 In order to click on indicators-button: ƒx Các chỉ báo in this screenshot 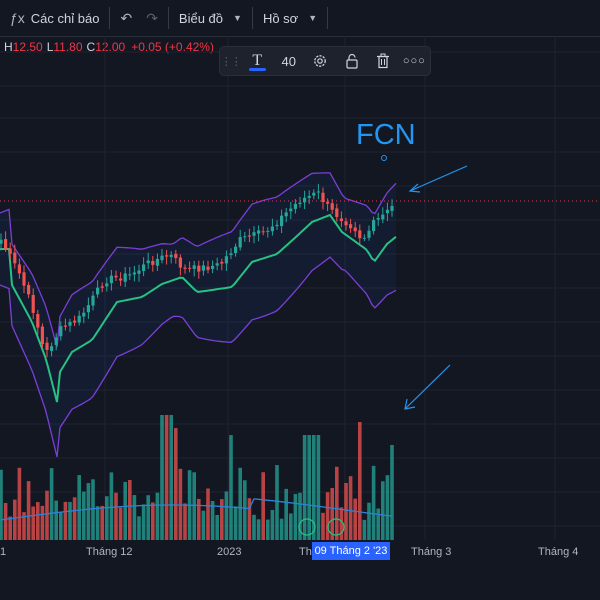, I will do `click(54, 18)`.